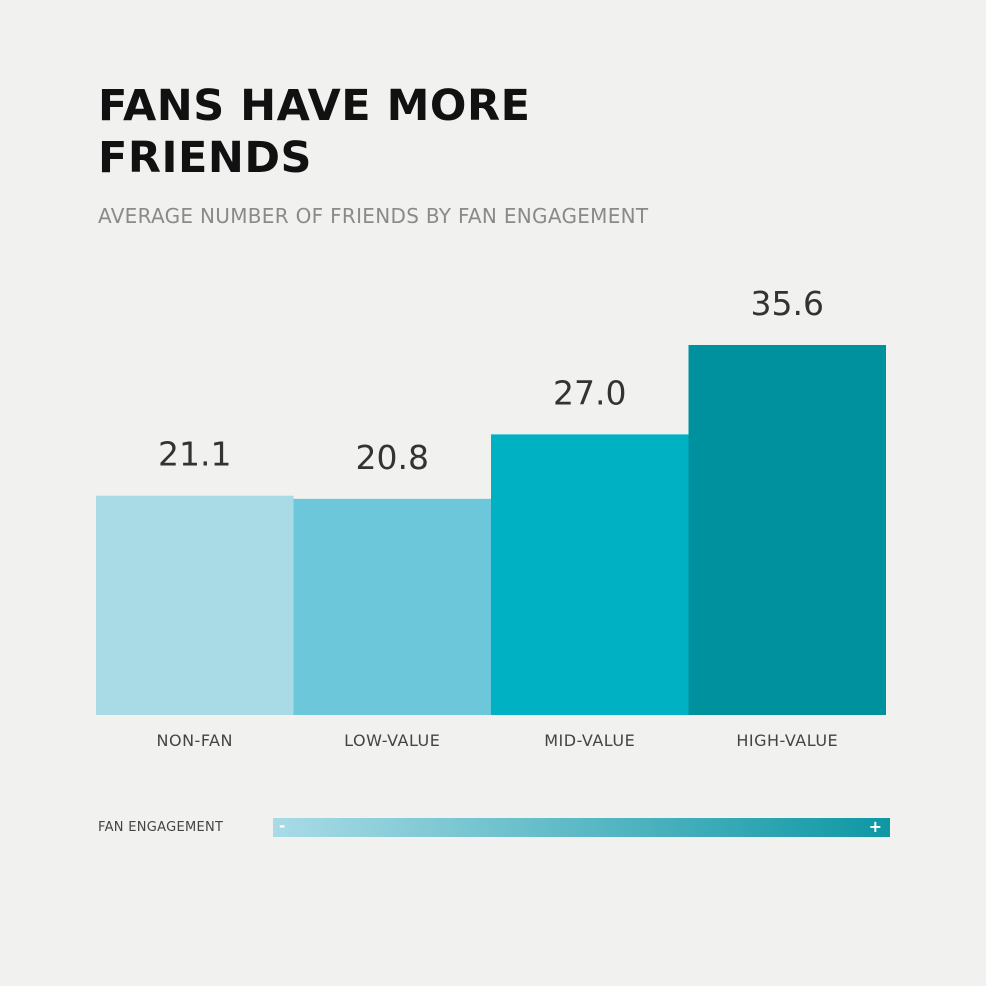 Image resolution: width=986 pixels, height=986 pixels. I want to click on bar-high-value, so click(787, 530).